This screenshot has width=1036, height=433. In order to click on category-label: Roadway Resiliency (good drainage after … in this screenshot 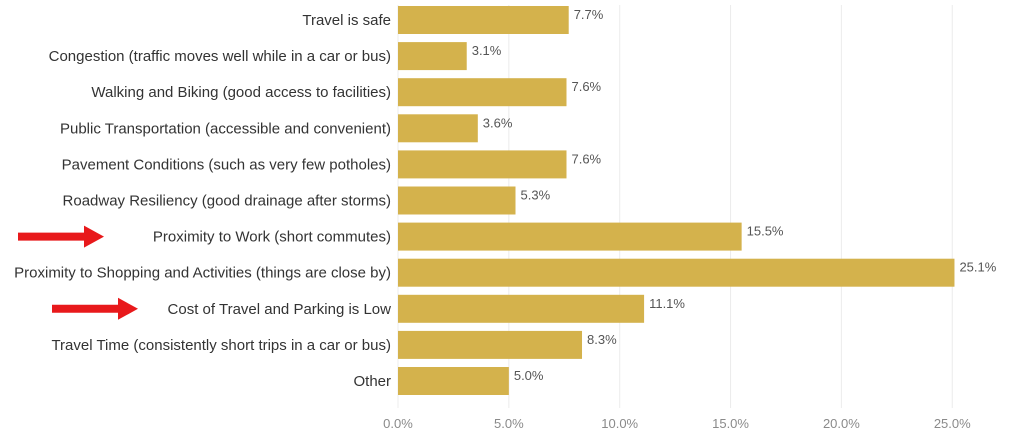, I will do `click(227, 201)`.